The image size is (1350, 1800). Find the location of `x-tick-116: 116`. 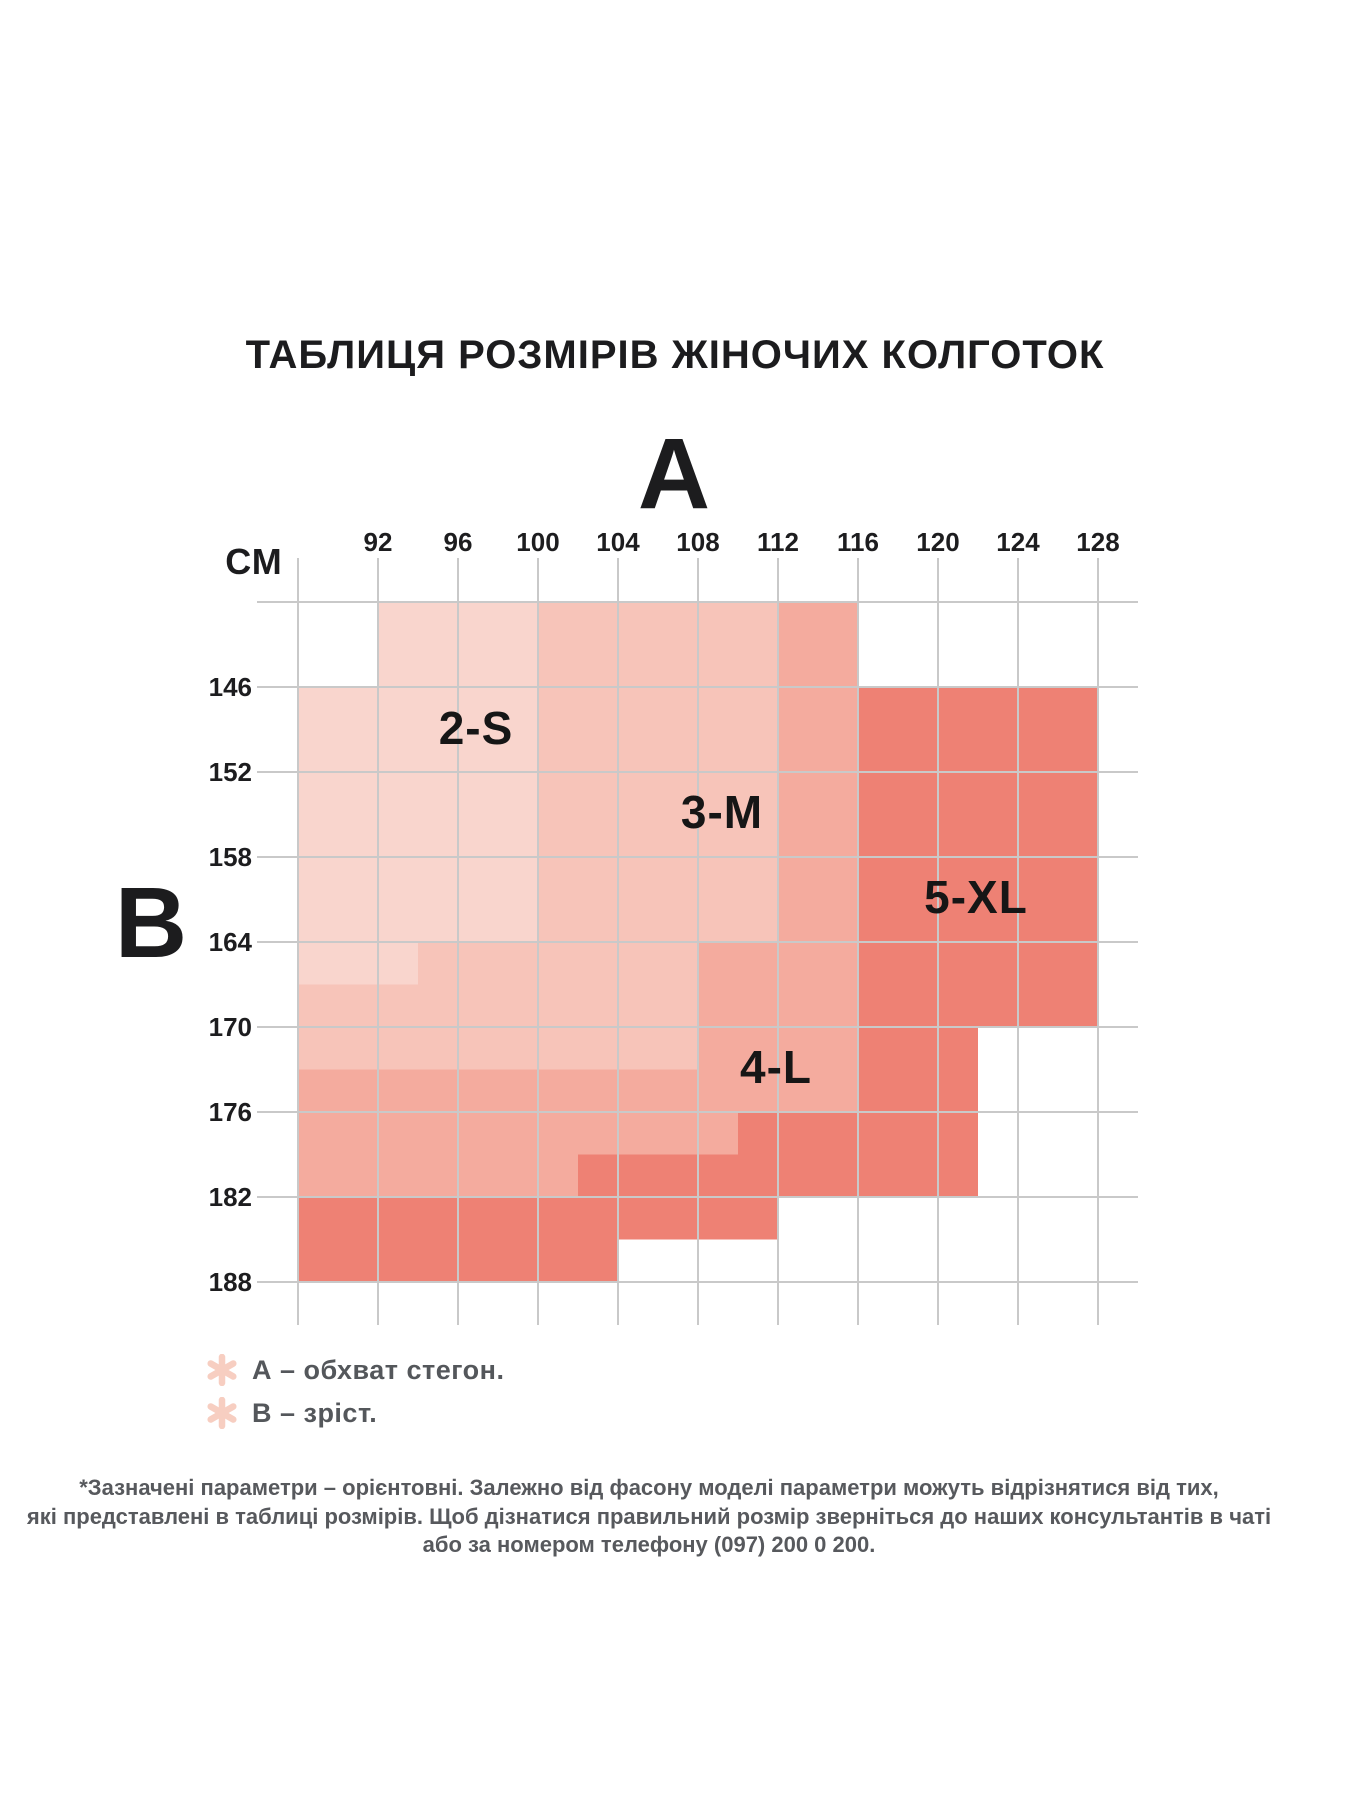

x-tick-116: 116 is located at coordinates (858, 542).